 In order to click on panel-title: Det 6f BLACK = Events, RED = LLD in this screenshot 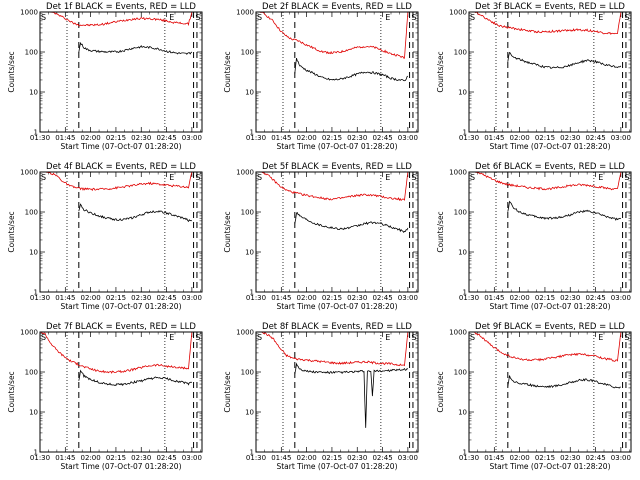, I will do `click(550, 167)`.